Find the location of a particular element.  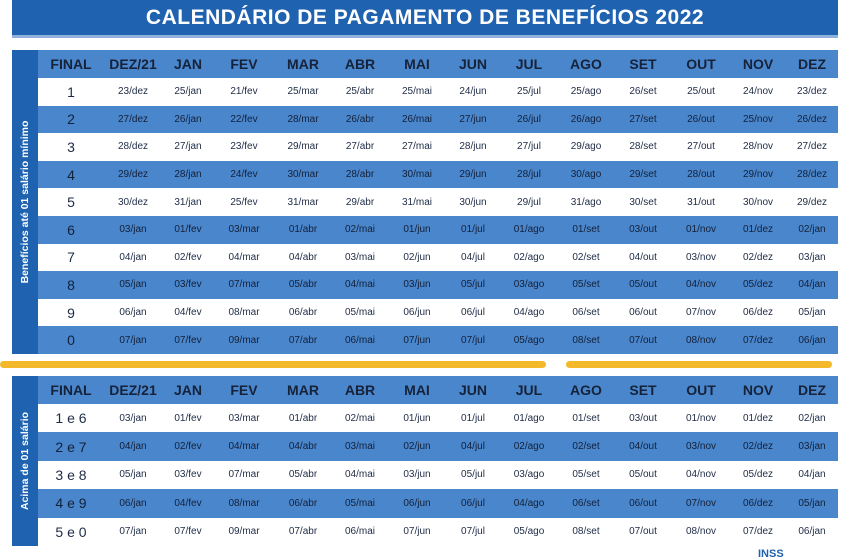

date-cell: 29/abr is located at coordinates (360, 202).